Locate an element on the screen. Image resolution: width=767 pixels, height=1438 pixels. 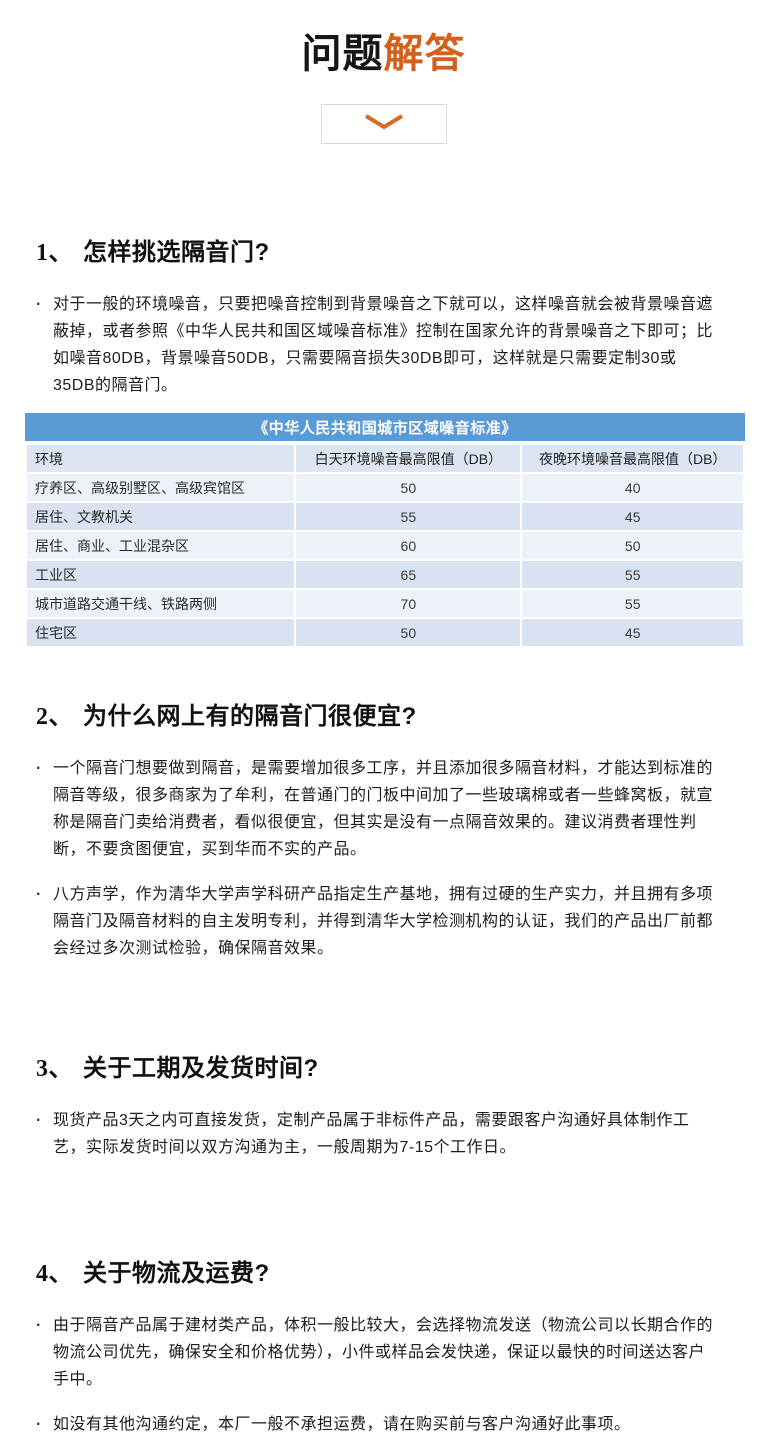
bullet-item: · 如没有其他沟通约定，本厂一般不承担运费，请在购买前与客户沟通好此事项。 is located at coordinates (383, 1424).